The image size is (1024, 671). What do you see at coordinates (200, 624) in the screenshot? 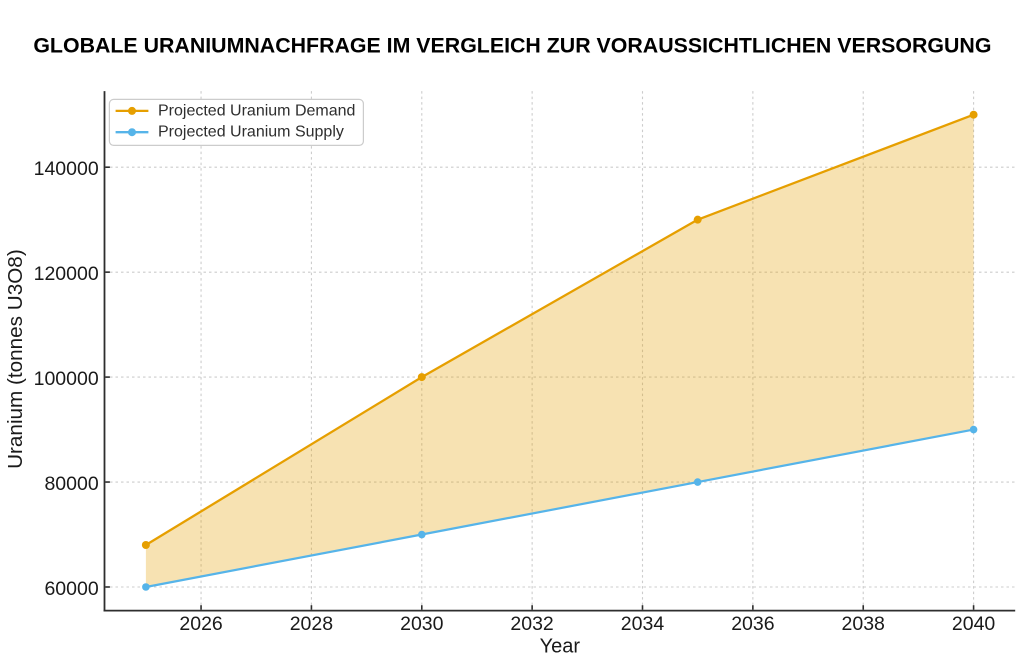
I see `svg-text: 2026` at bounding box center [200, 624].